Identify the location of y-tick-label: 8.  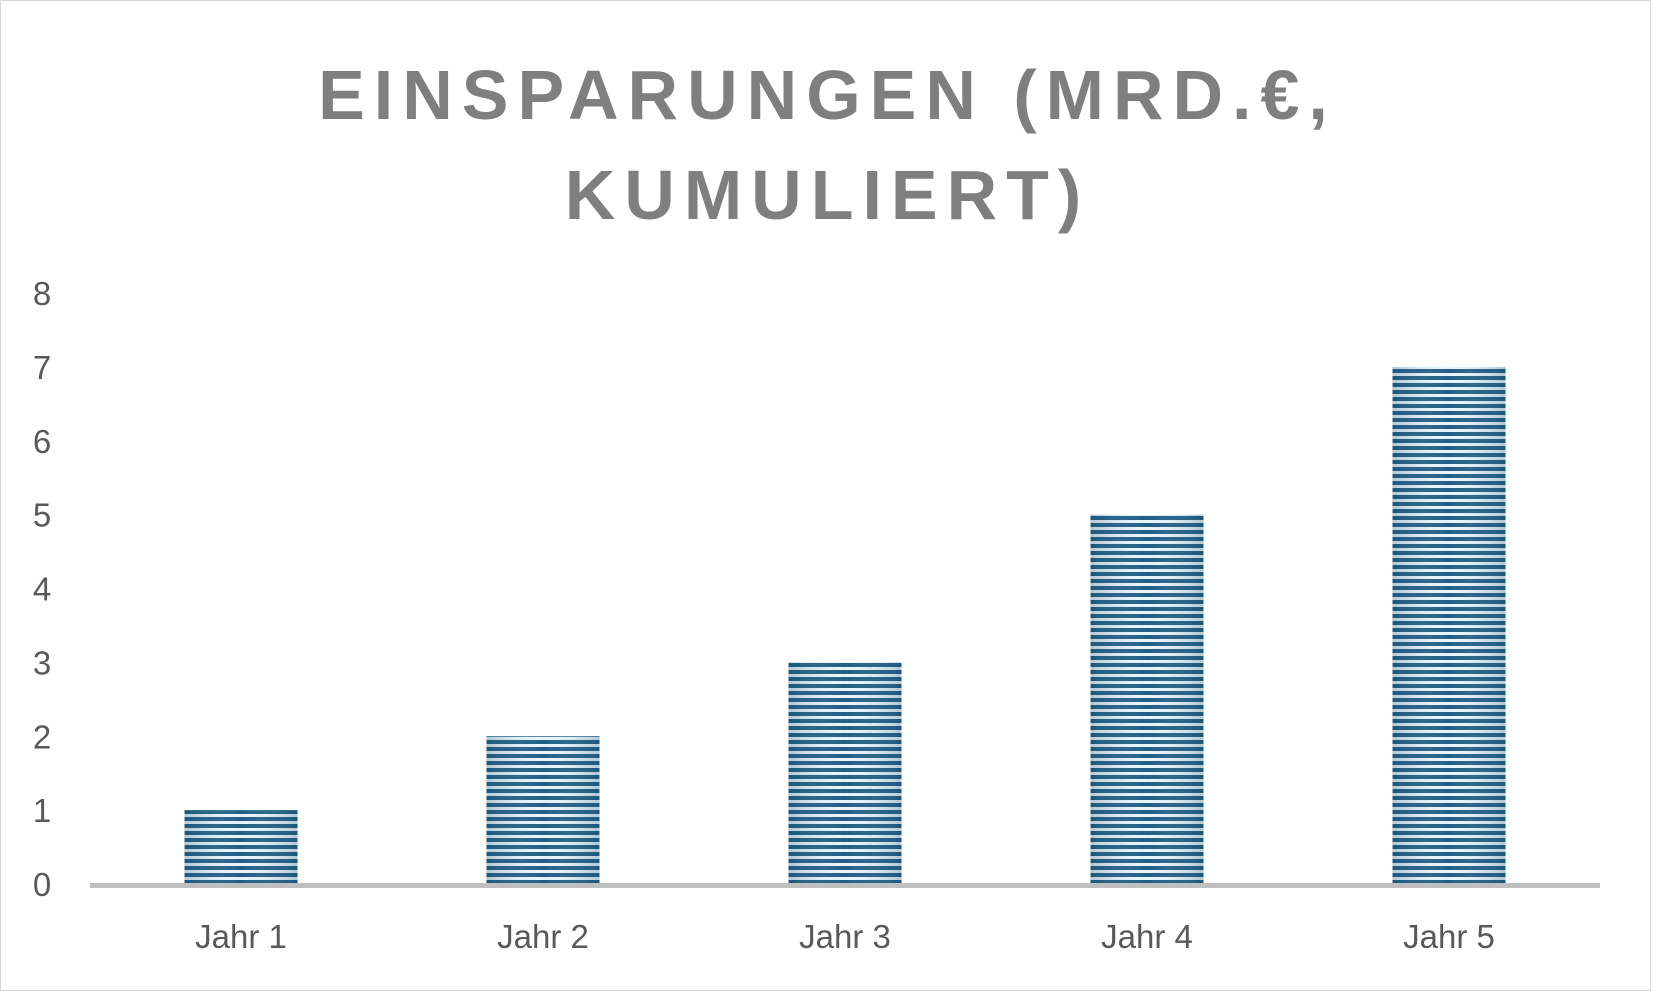
(42, 293).